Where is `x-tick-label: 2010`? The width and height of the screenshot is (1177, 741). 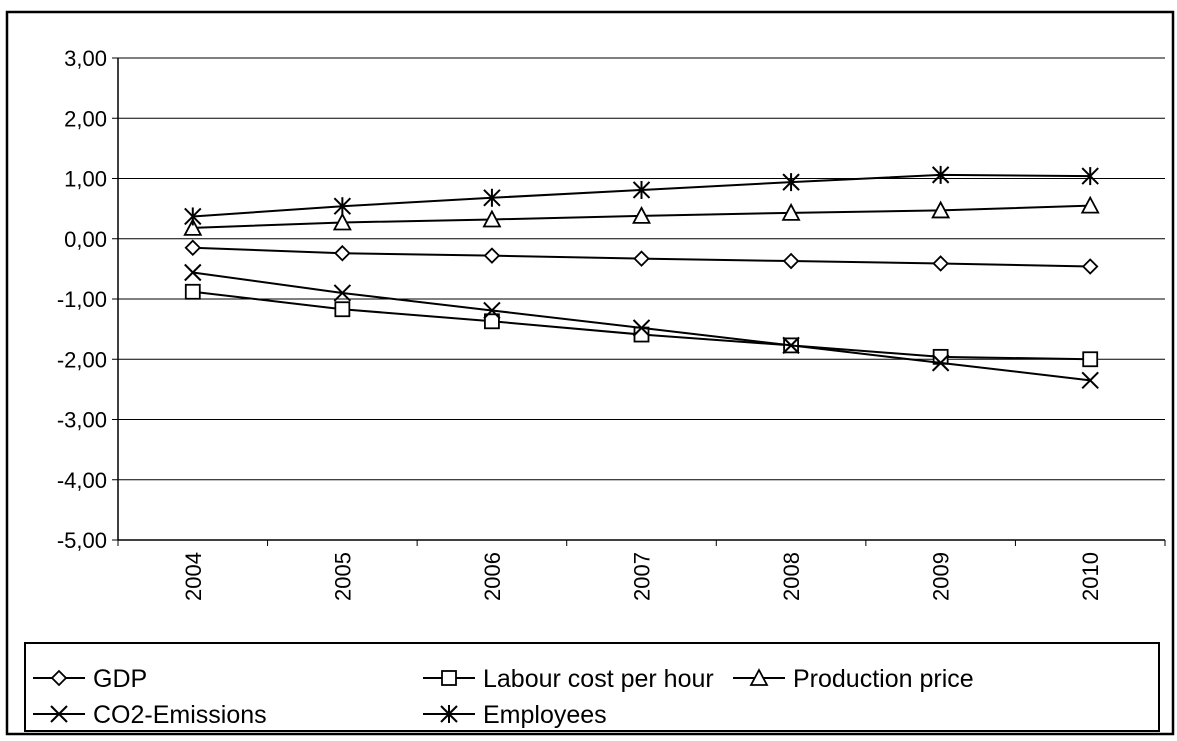
x-tick-label: 2010 is located at coordinates (1090, 576).